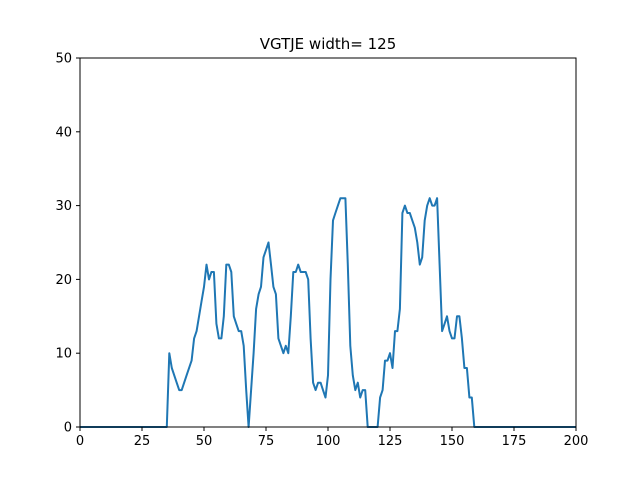 The height and width of the screenshot is (480, 640). What do you see at coordinates (63, 354) in the screenshot?
I see `y-tick-label: 10` at bounding box center [63, 354].